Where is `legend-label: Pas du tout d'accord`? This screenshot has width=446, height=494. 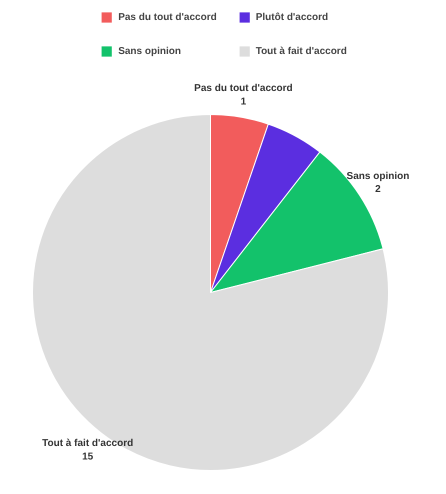
legend-label: Pas du tout d'accord is located at coordinates (167, 17).